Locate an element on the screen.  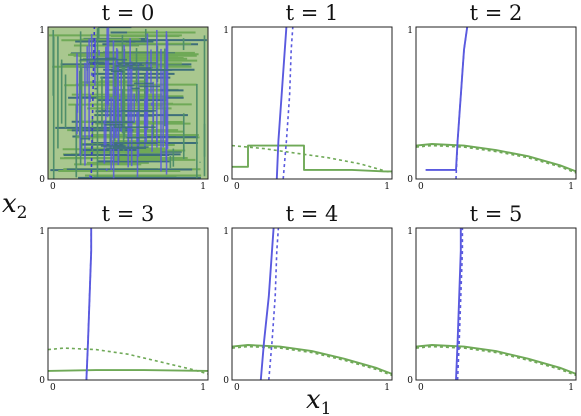
panel-2: t = 2 0 1 0 1 is located at coordinates (492, 96).